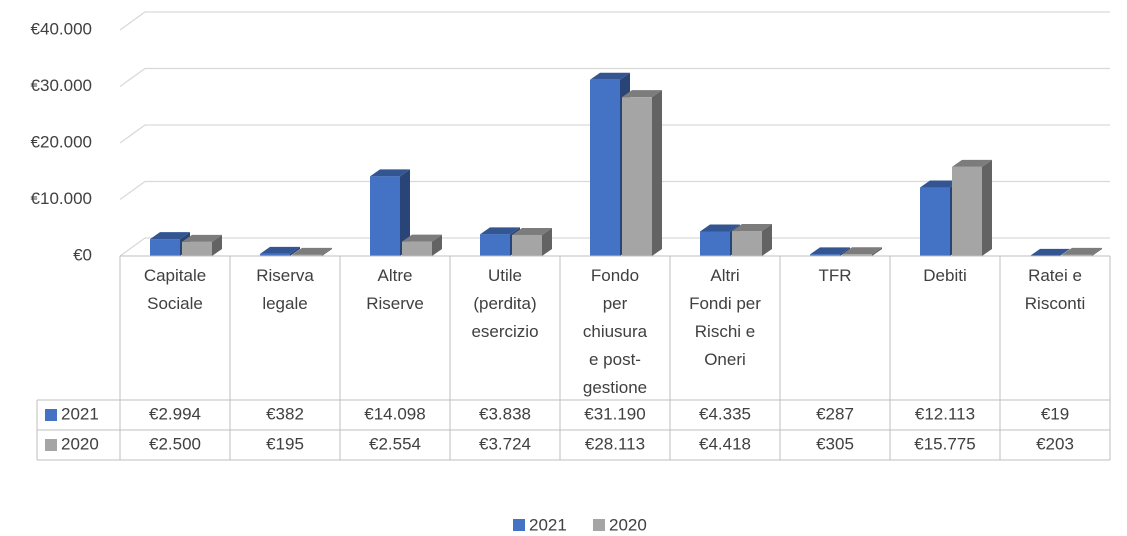 The image size is (1127, 536). Describe the element at coordinates (548, 524) in the screenshot. I see `legend-label: 2021` at that location.